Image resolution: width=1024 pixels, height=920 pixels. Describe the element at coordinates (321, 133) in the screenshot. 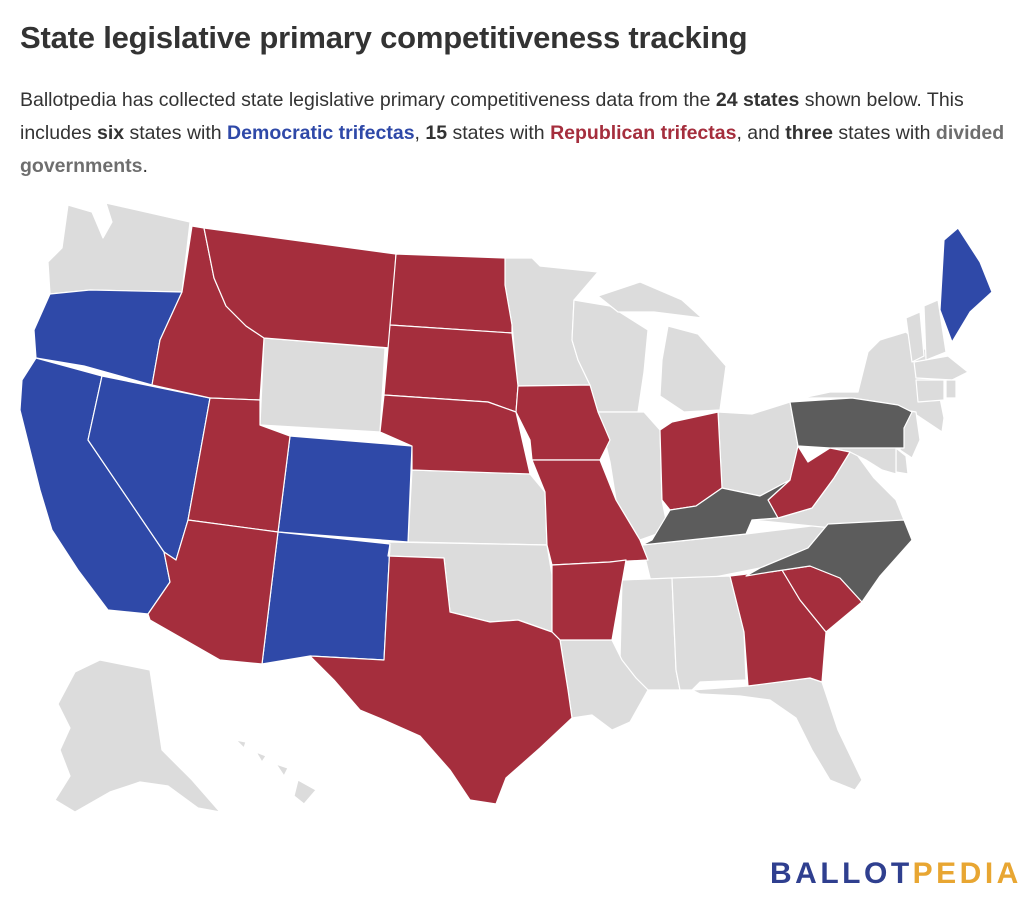

I see `democratic-trifectas-label: Democratic trifectas` at that location.